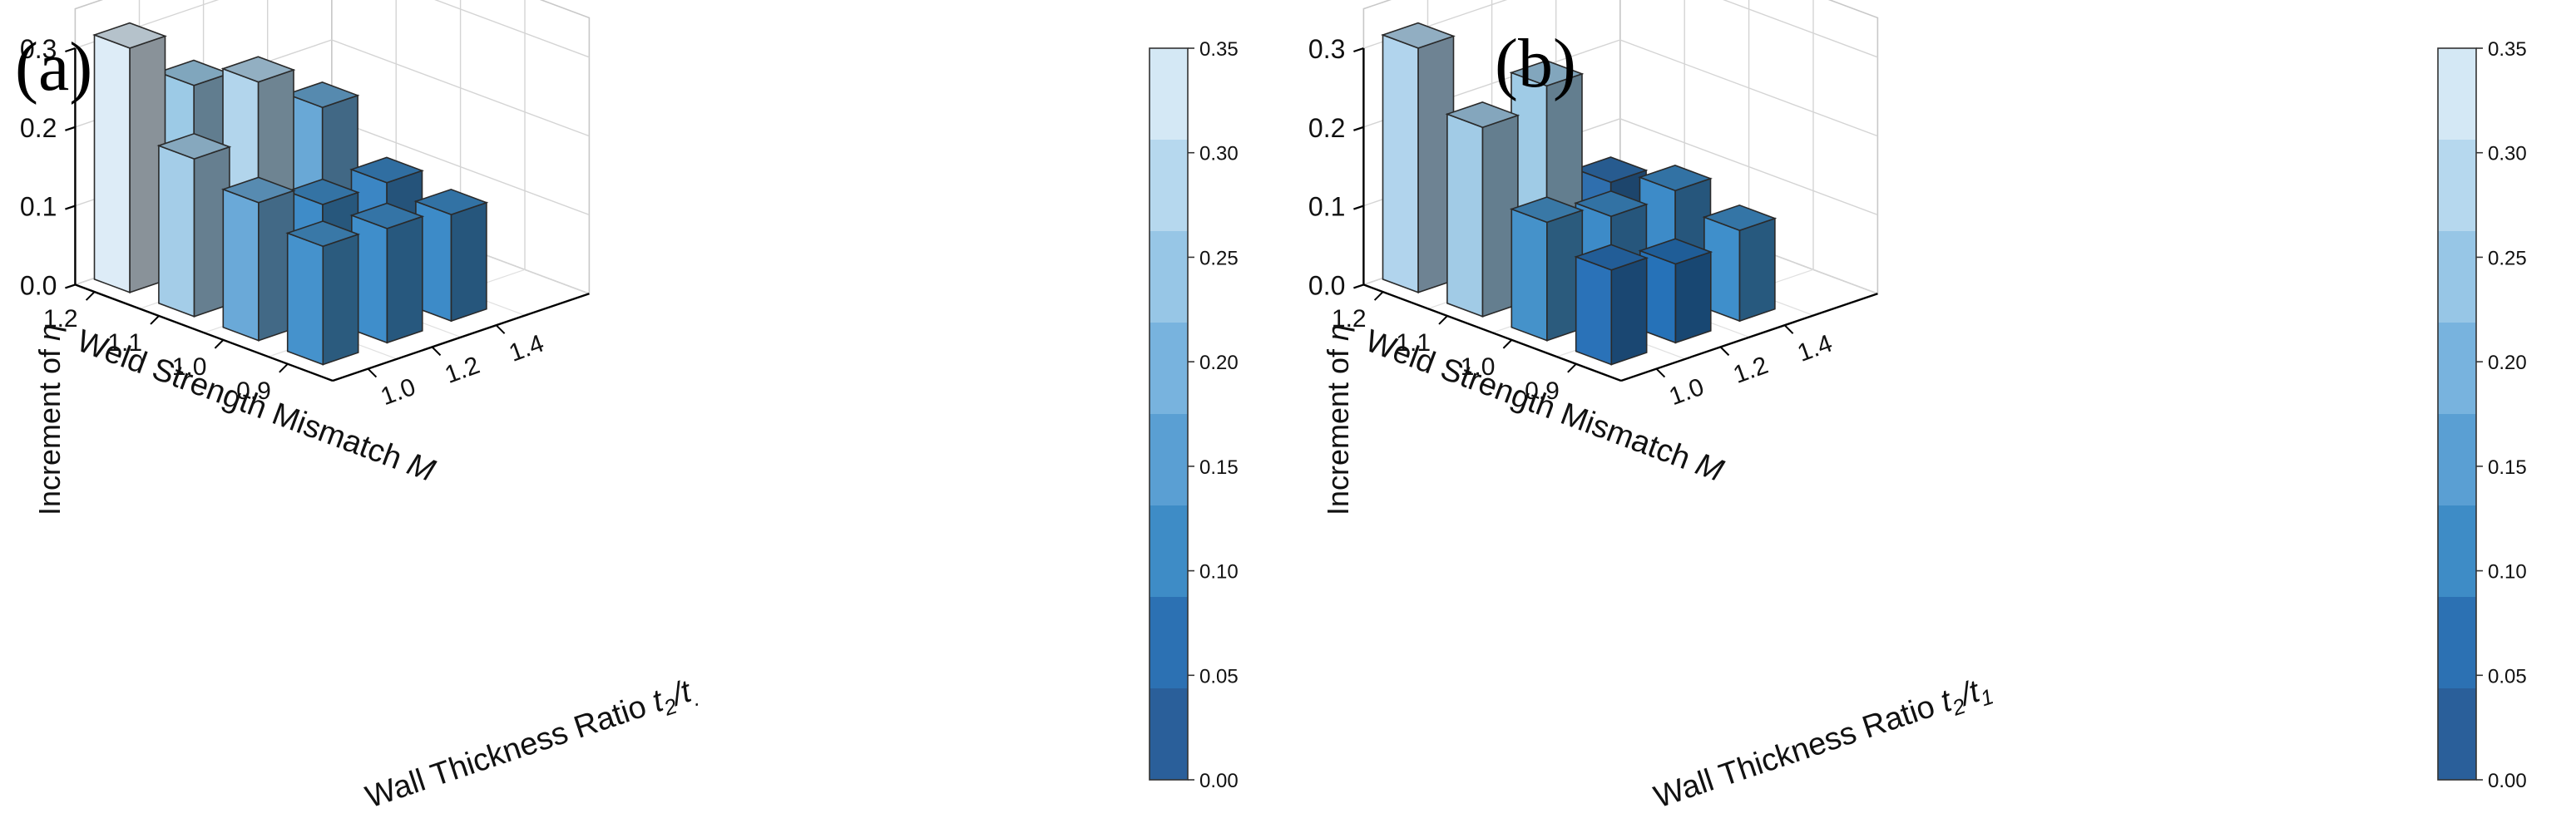 This screenshot has height=838, width=2576. Describe the element at coordinates (2507, 781) in the screenshot. I see `colorbar-tick-label: 0.00` at that location.